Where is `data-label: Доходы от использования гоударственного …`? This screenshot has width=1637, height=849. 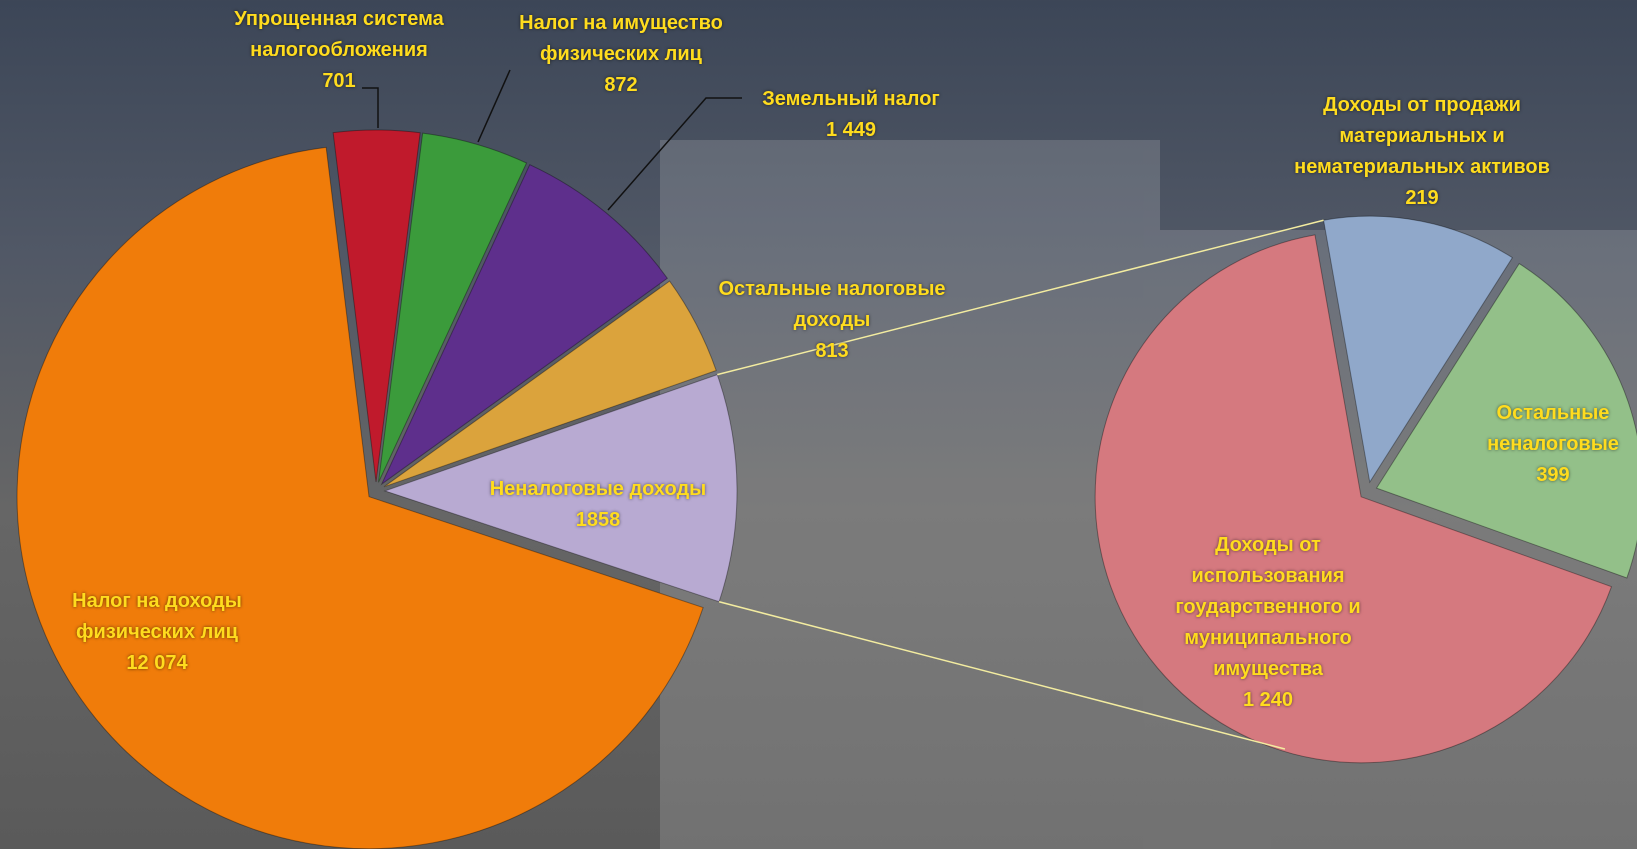 data-label: Доходы от использования гоударственного … is located at coordinates (1268, 623).